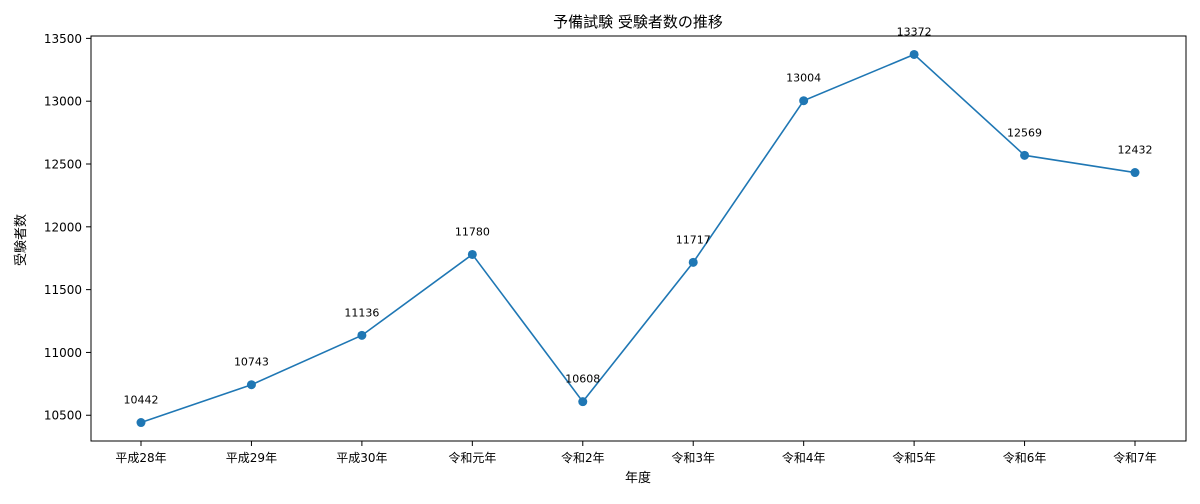 Image resolution: width=1200 pixels, height=504 pixels. I want to click on y-tick-label: 10500, so click(63, 416).